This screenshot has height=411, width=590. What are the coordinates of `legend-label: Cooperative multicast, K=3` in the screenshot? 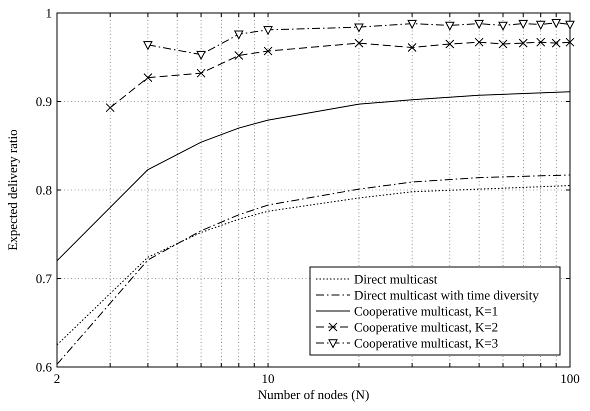 It's located at (426, 343).